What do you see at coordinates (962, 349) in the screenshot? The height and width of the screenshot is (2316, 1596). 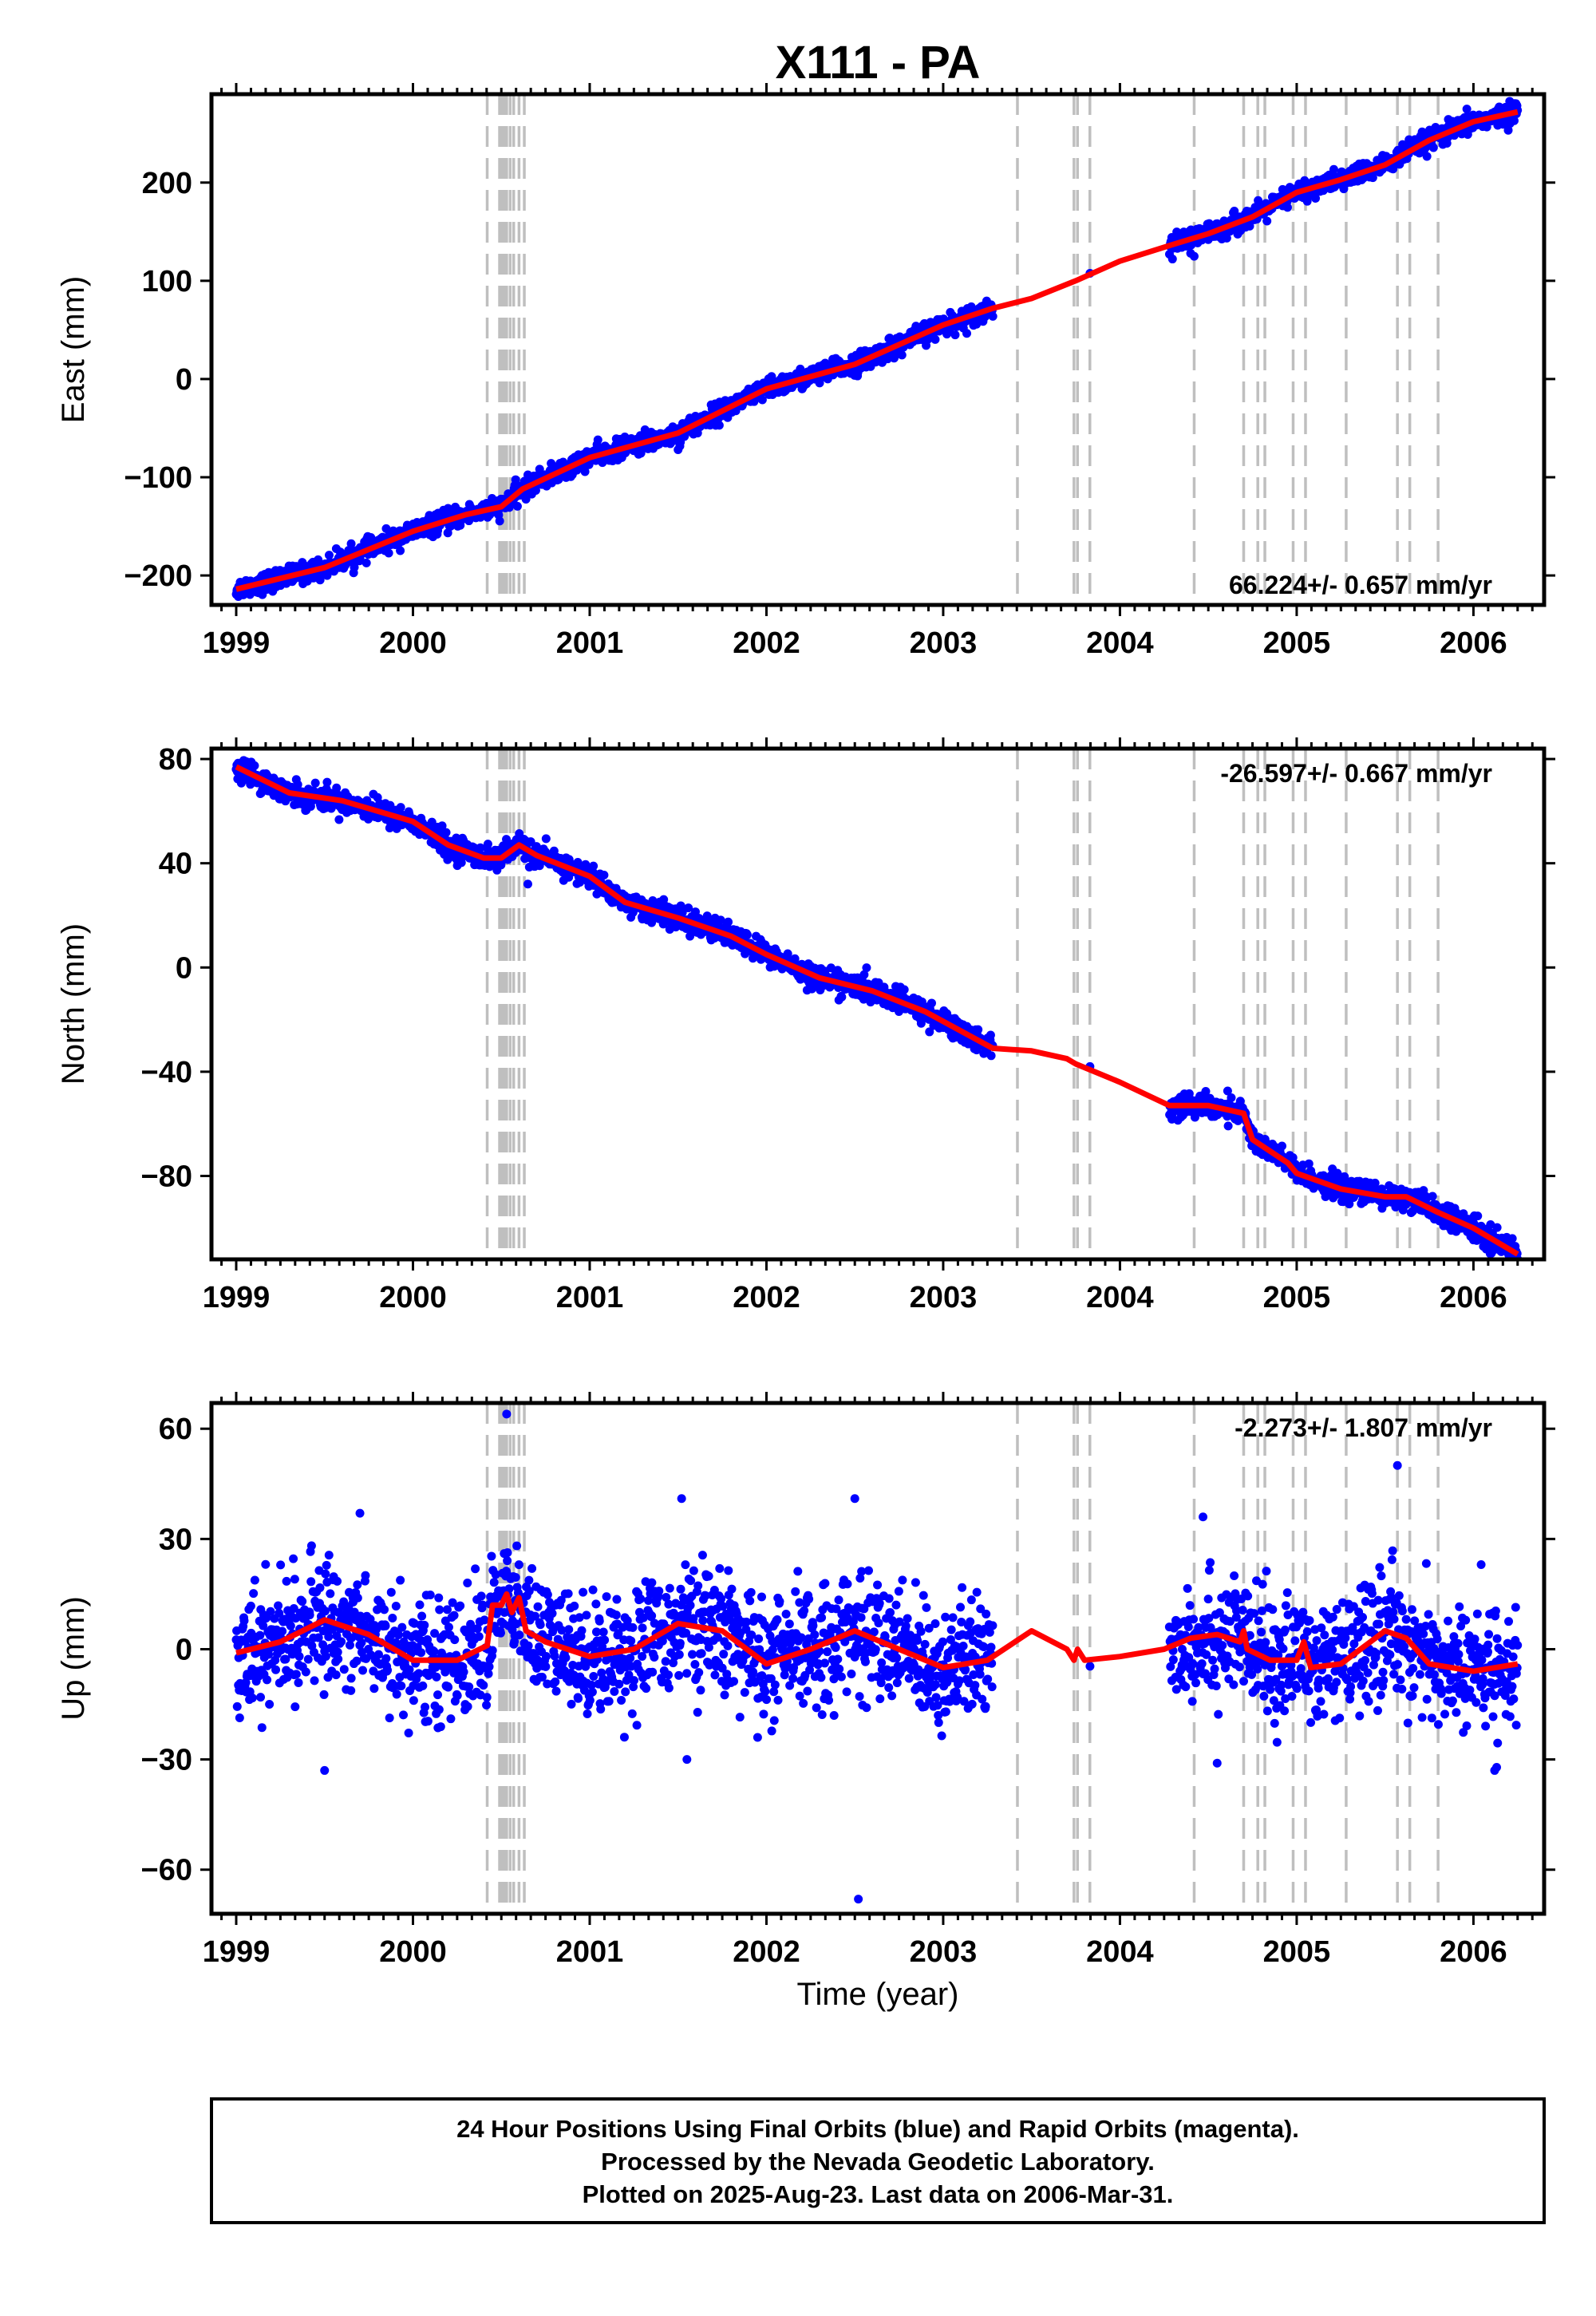 I see `break-lines` at bounding box center [962, 349].